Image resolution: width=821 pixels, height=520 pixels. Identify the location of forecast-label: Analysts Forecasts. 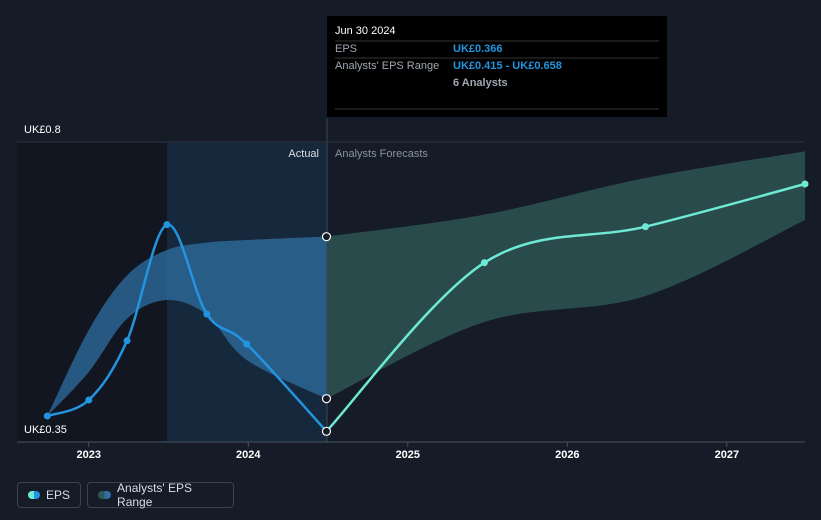
(381, 154).